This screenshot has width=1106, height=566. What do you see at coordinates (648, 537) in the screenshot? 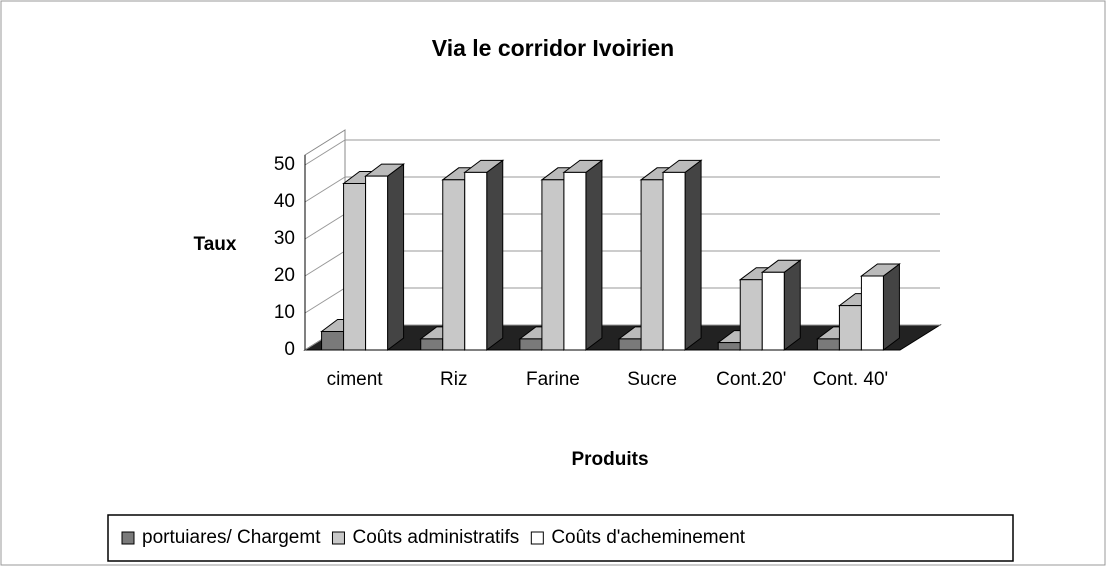
I see `legend-label: Coûts d'acheminement` at bounding box center [648, 537].